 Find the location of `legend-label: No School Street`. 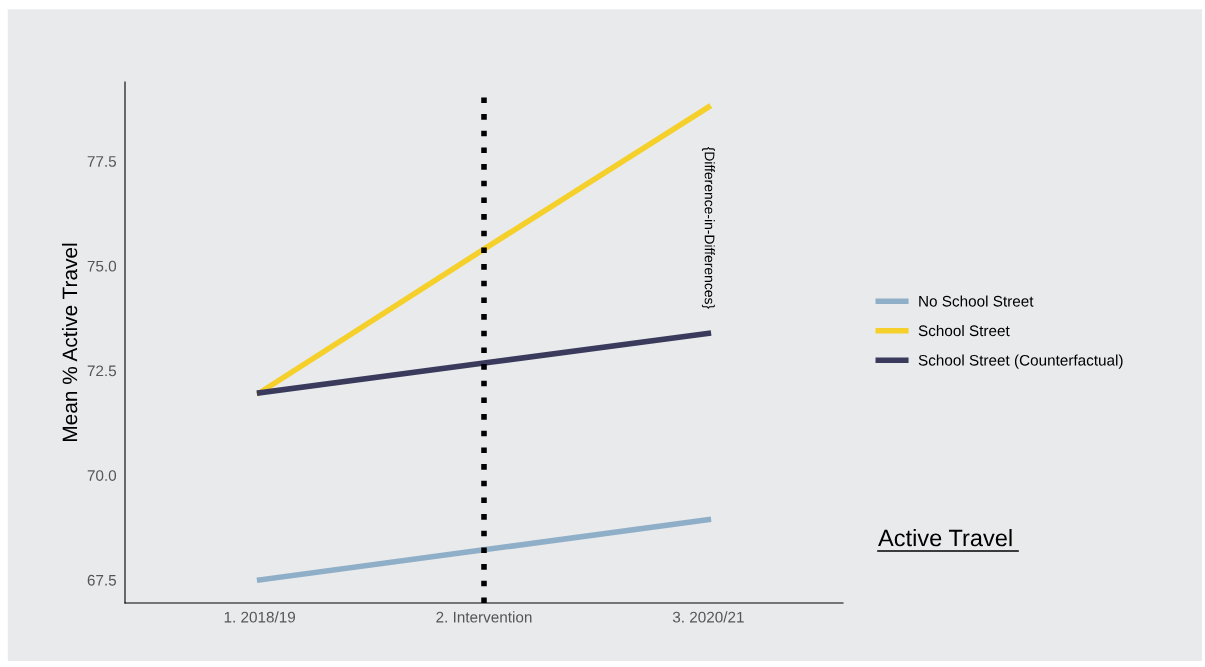

legend-label: No School Street is located at coordinates (976, 301).